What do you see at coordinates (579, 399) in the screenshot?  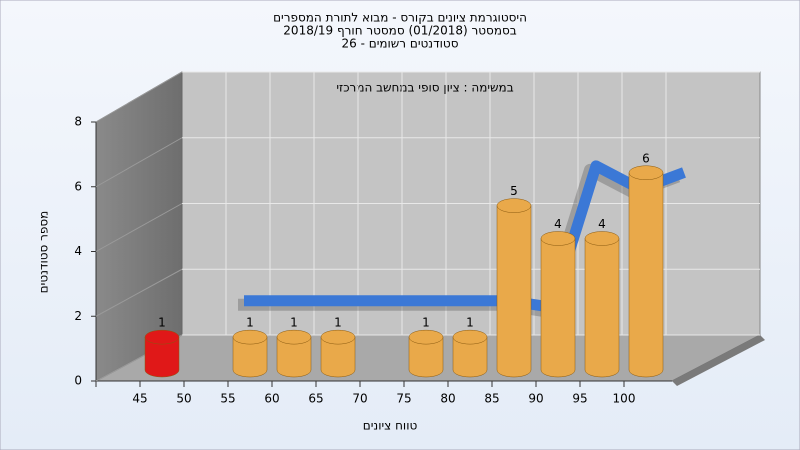 I see `x-tick-label: 95` at bounding box center [579, 399].